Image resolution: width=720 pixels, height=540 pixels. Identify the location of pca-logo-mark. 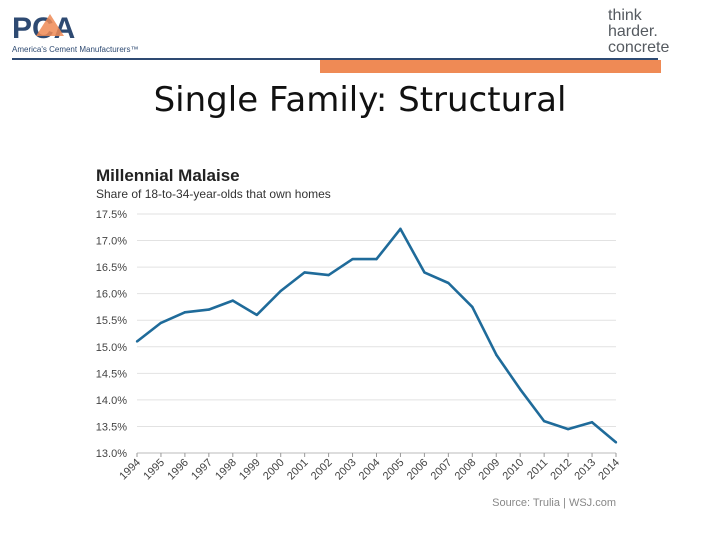
(50, 25).